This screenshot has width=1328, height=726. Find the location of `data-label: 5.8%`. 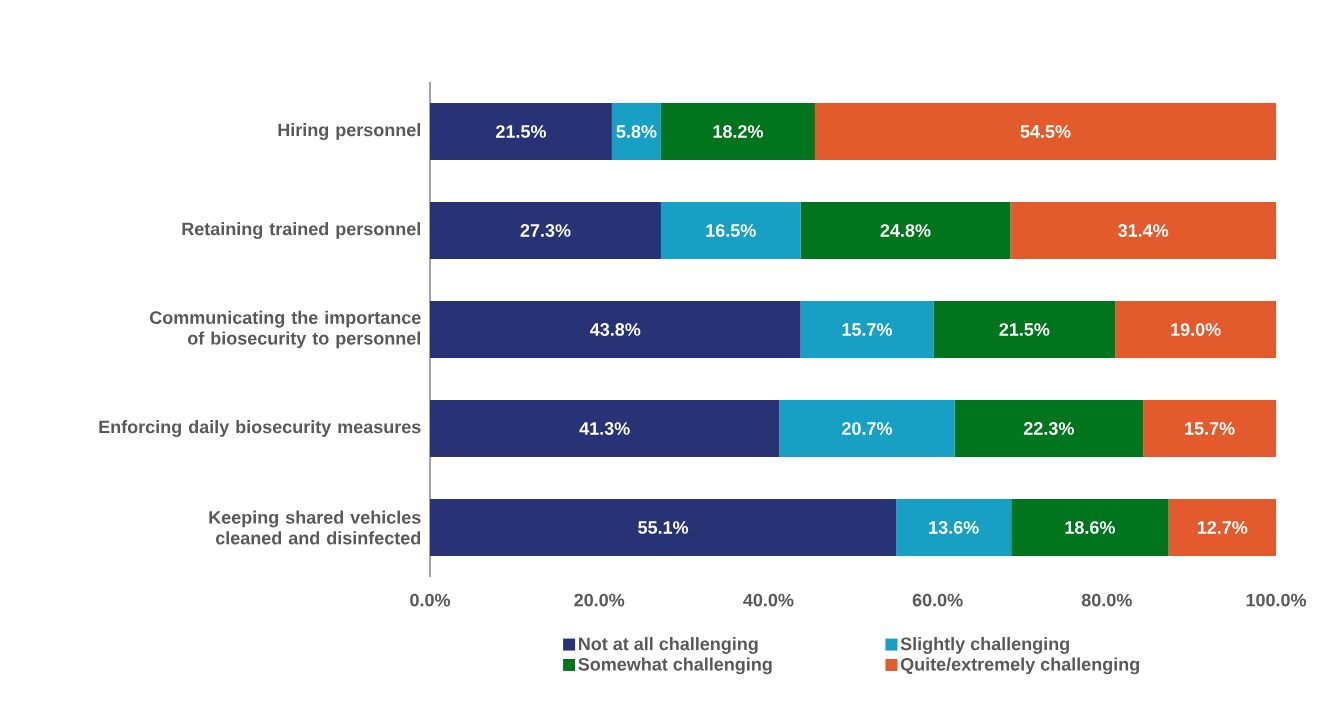

data-label: 5.8% is located at coordinates (636, 131).